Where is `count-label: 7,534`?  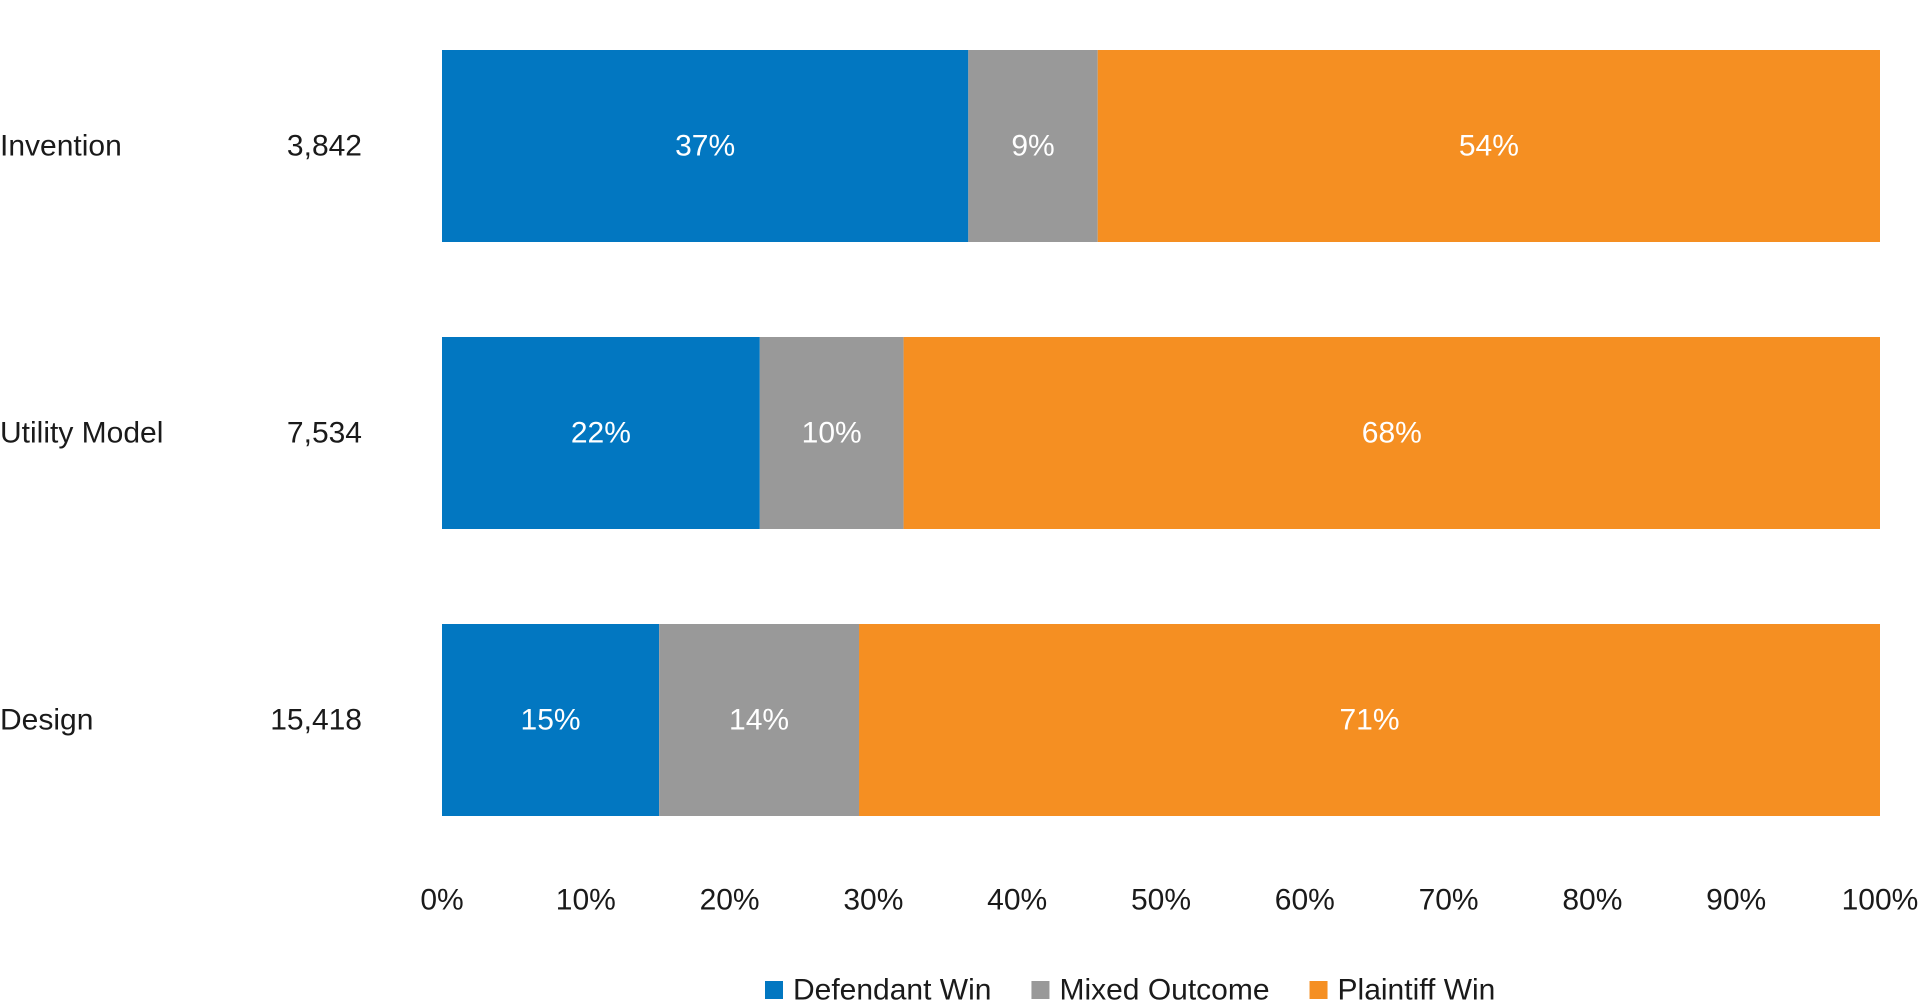 count-label: 7,534 is located at coordinates (324, 433).